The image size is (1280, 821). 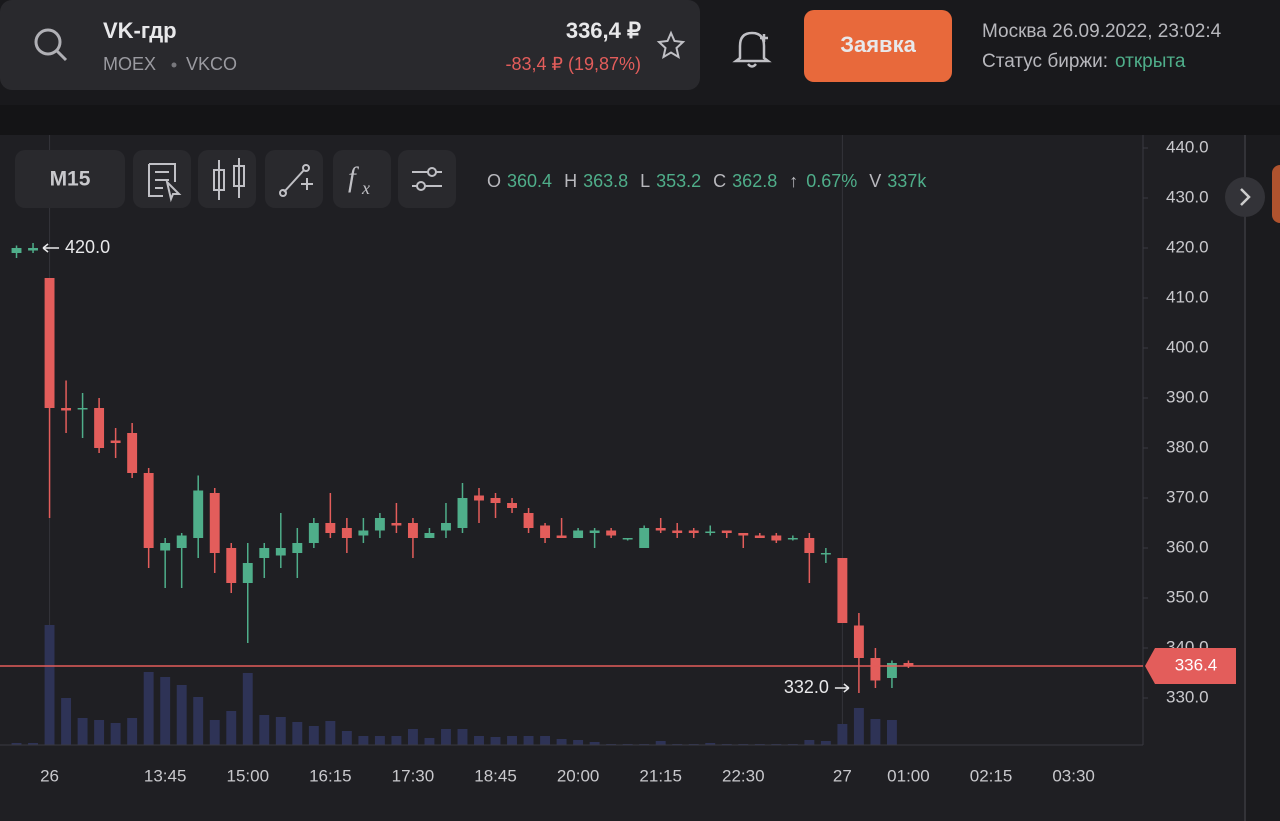 What do you see at coordinates (129, 64) in the screenshot?
I see `exchange: MOEX` at bounding box center [129, 64].